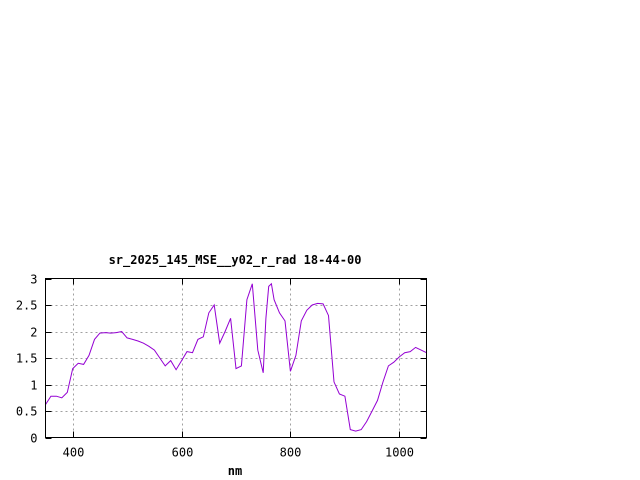  What do you see at coordinates (399, 453) in the screenshot?
I see `x-tick-label: 1000` at bounding box center [399, 453].